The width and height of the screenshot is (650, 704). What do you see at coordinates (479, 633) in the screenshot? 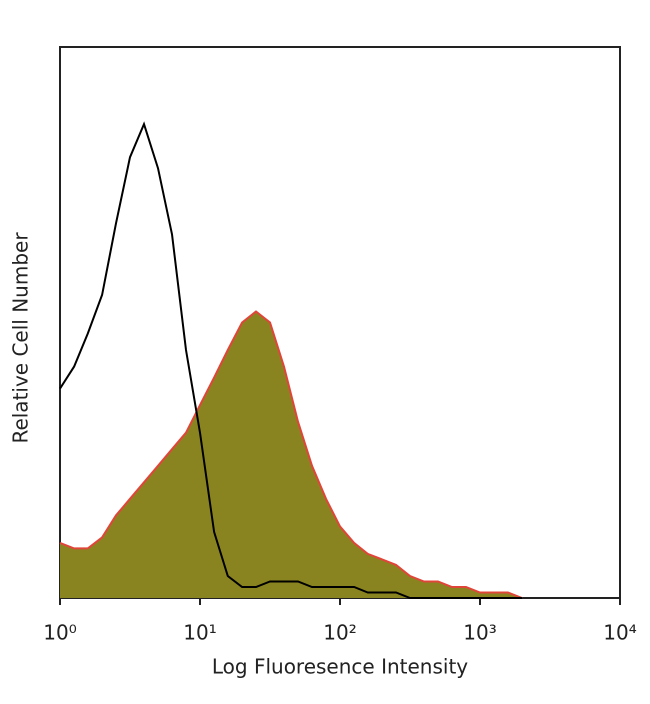
I see `x-tick-label: 10³` at bounding box center [479, 633].